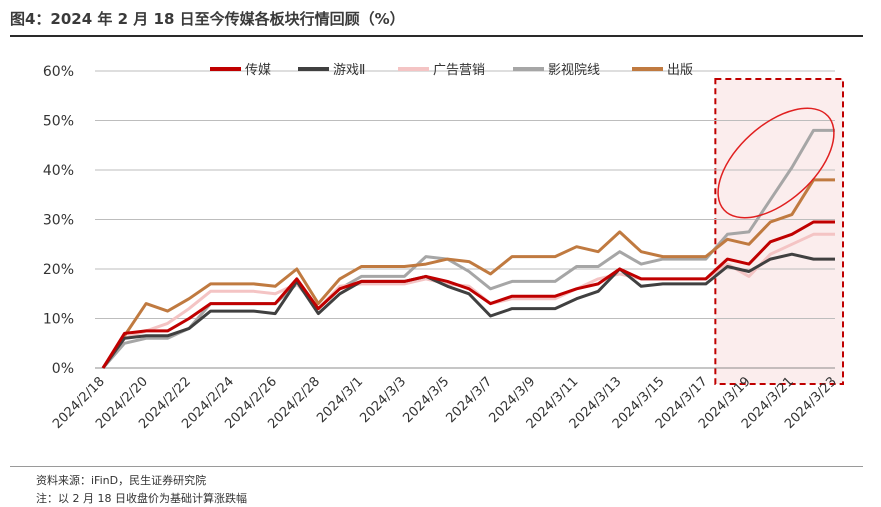  I want to click on title-divider, so click(436, 36).